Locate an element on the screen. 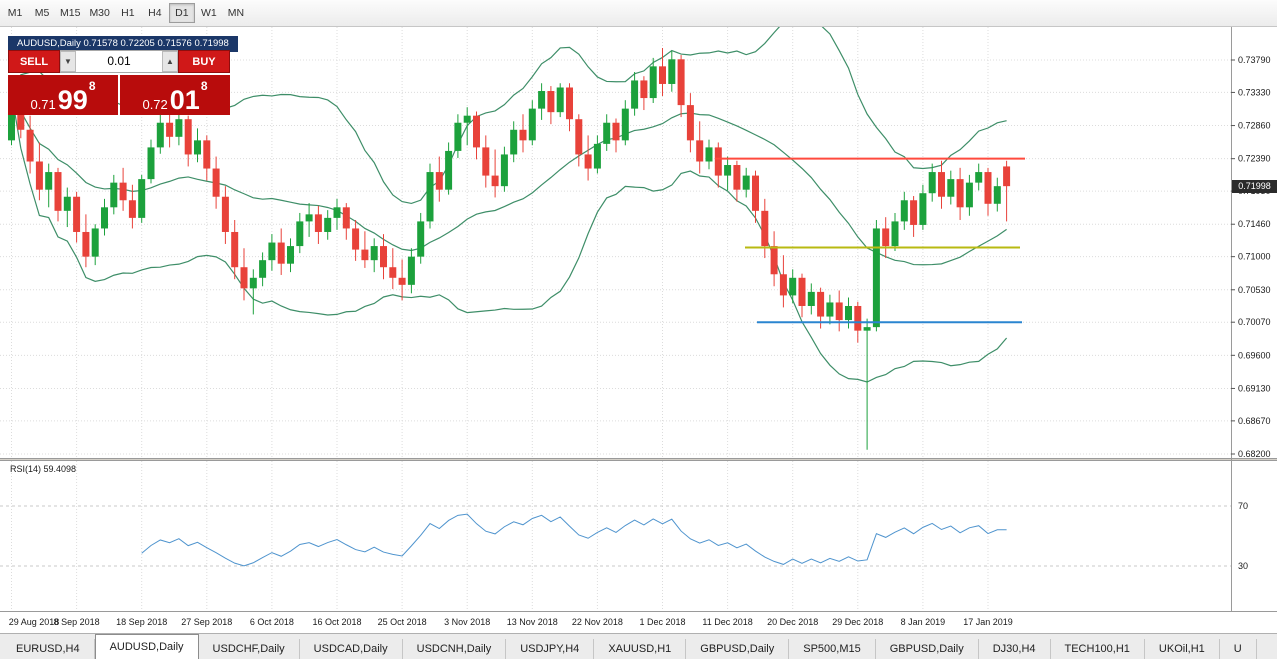 The height and width of the screenshot is (659, 1277). panel-splitter is located at coordinates (638, 459).